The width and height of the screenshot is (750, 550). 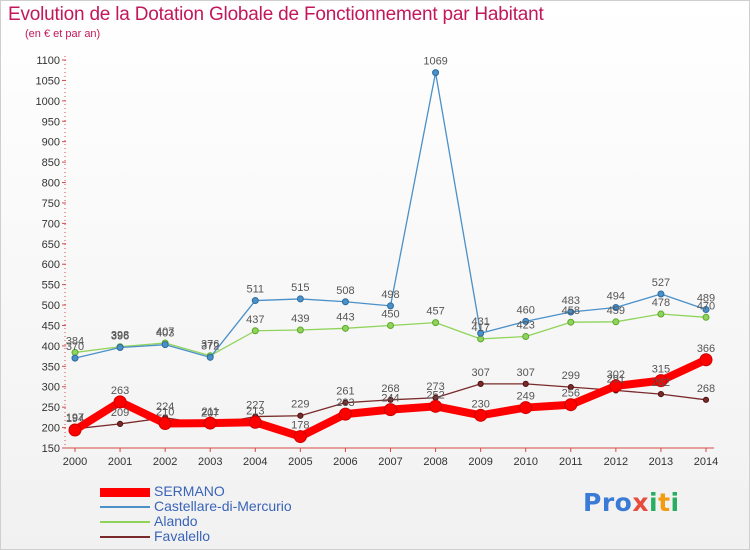 What do you see at coordinates (675, 502) in the screenshot?
I see `logo-letter: i` at bounding box center [675, 502].